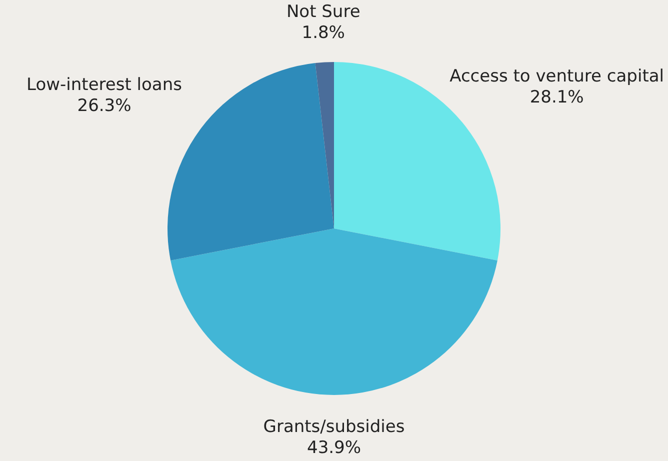 The image size is (668, 461). I want to click on data-label: 26.3%, so click(104, 106).